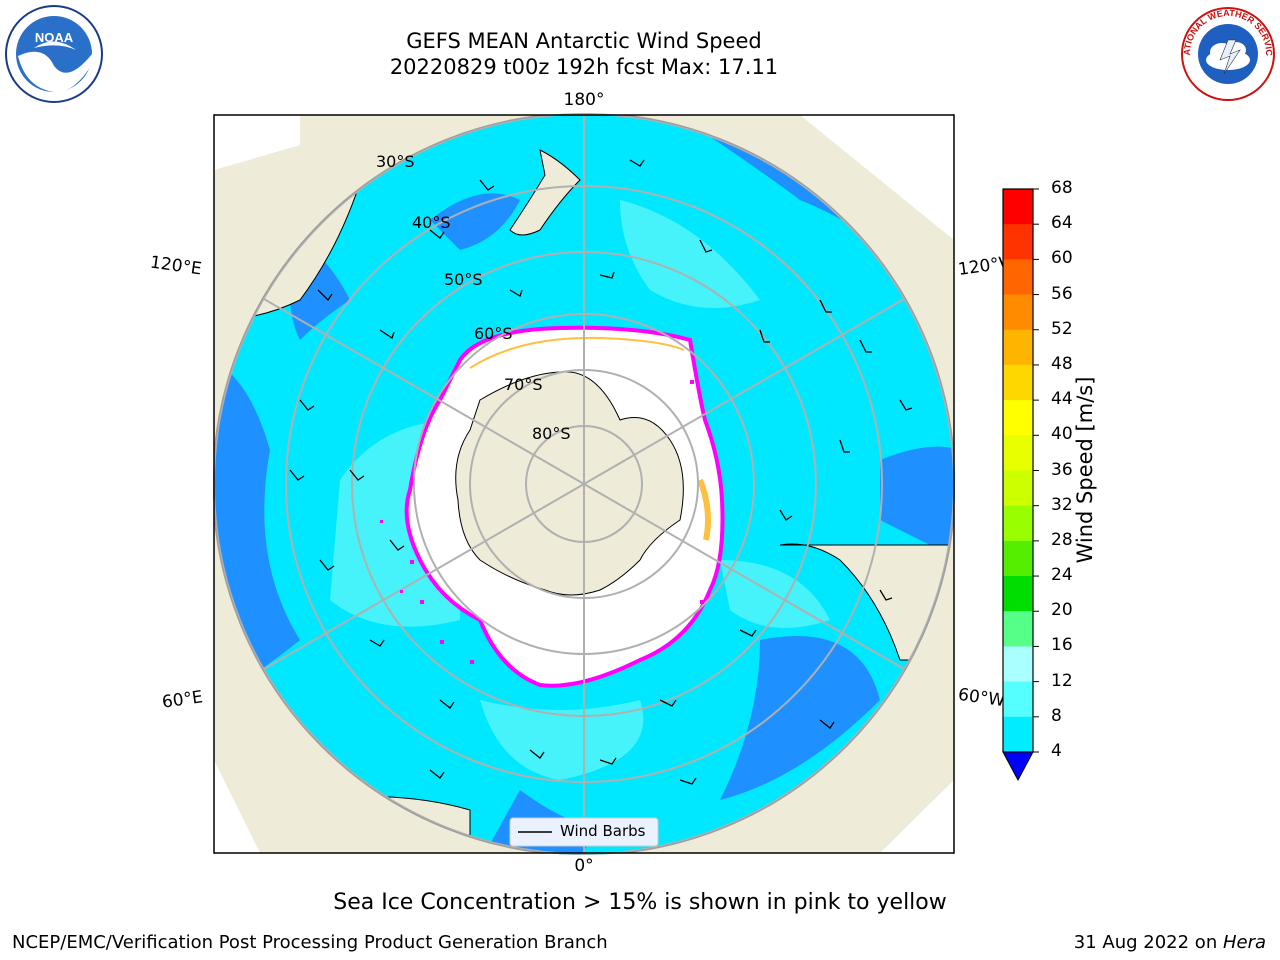 The width and height of the screenshot is (1280, 960). I want to click on new-zealand, so click(545, 192).